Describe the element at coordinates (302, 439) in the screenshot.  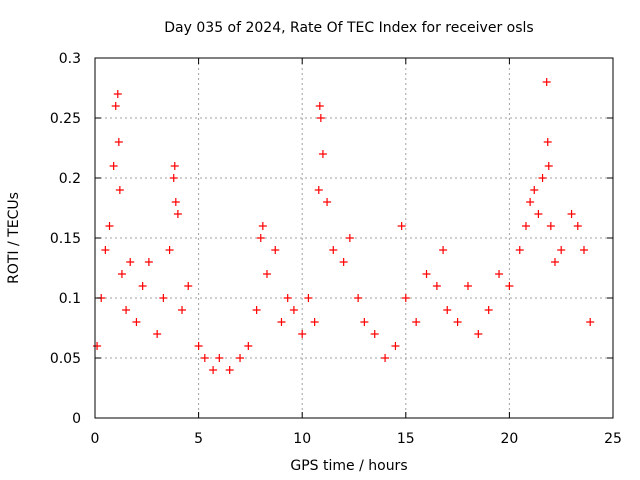
I see `x-tick-label: 10` at that location.